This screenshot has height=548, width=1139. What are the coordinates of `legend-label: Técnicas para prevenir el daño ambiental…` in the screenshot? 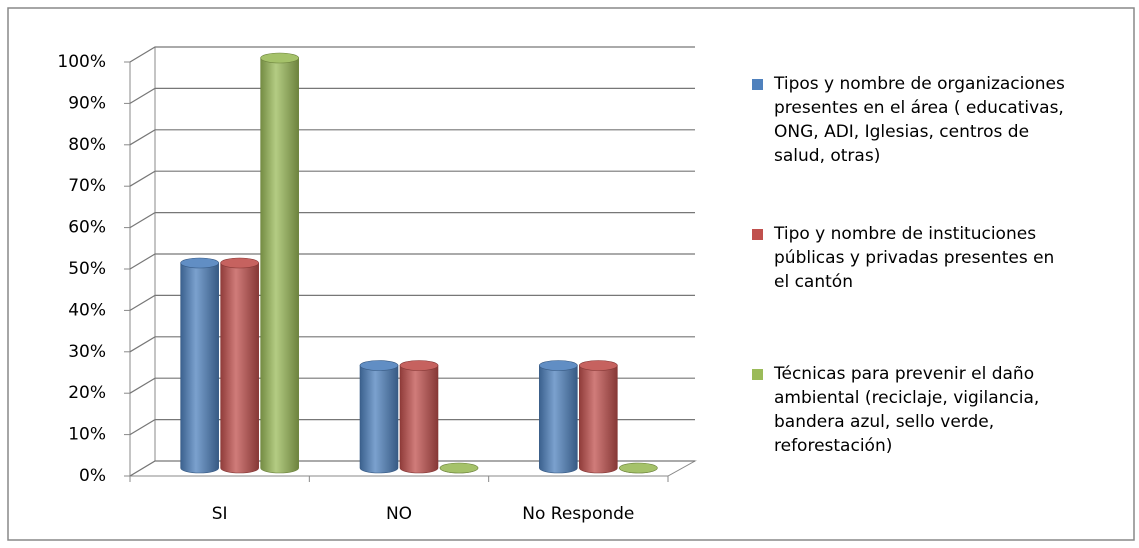 It's located at (907, 410).